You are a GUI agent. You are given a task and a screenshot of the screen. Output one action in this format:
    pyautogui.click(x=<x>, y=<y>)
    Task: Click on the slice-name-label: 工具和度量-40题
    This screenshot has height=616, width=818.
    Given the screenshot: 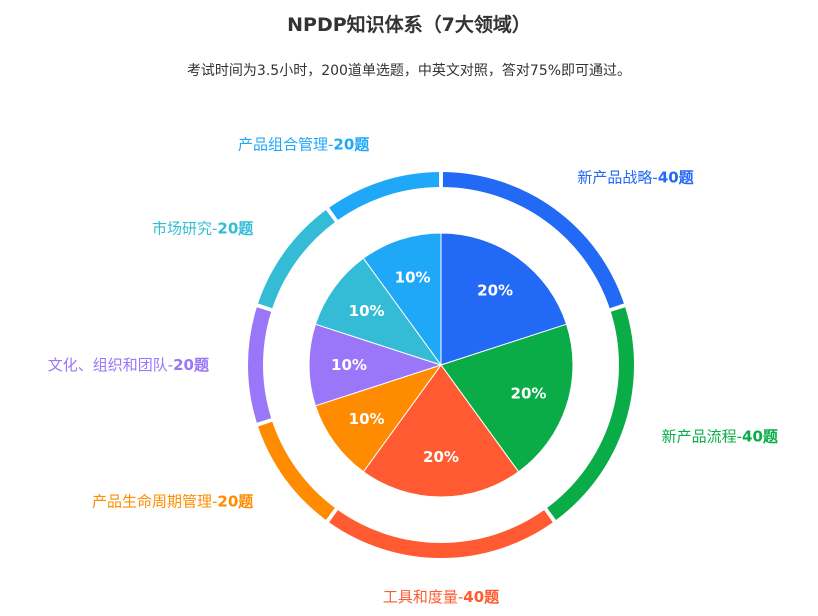 What is the action you would take?
    pyautogui.click(x=441, y=597)
    